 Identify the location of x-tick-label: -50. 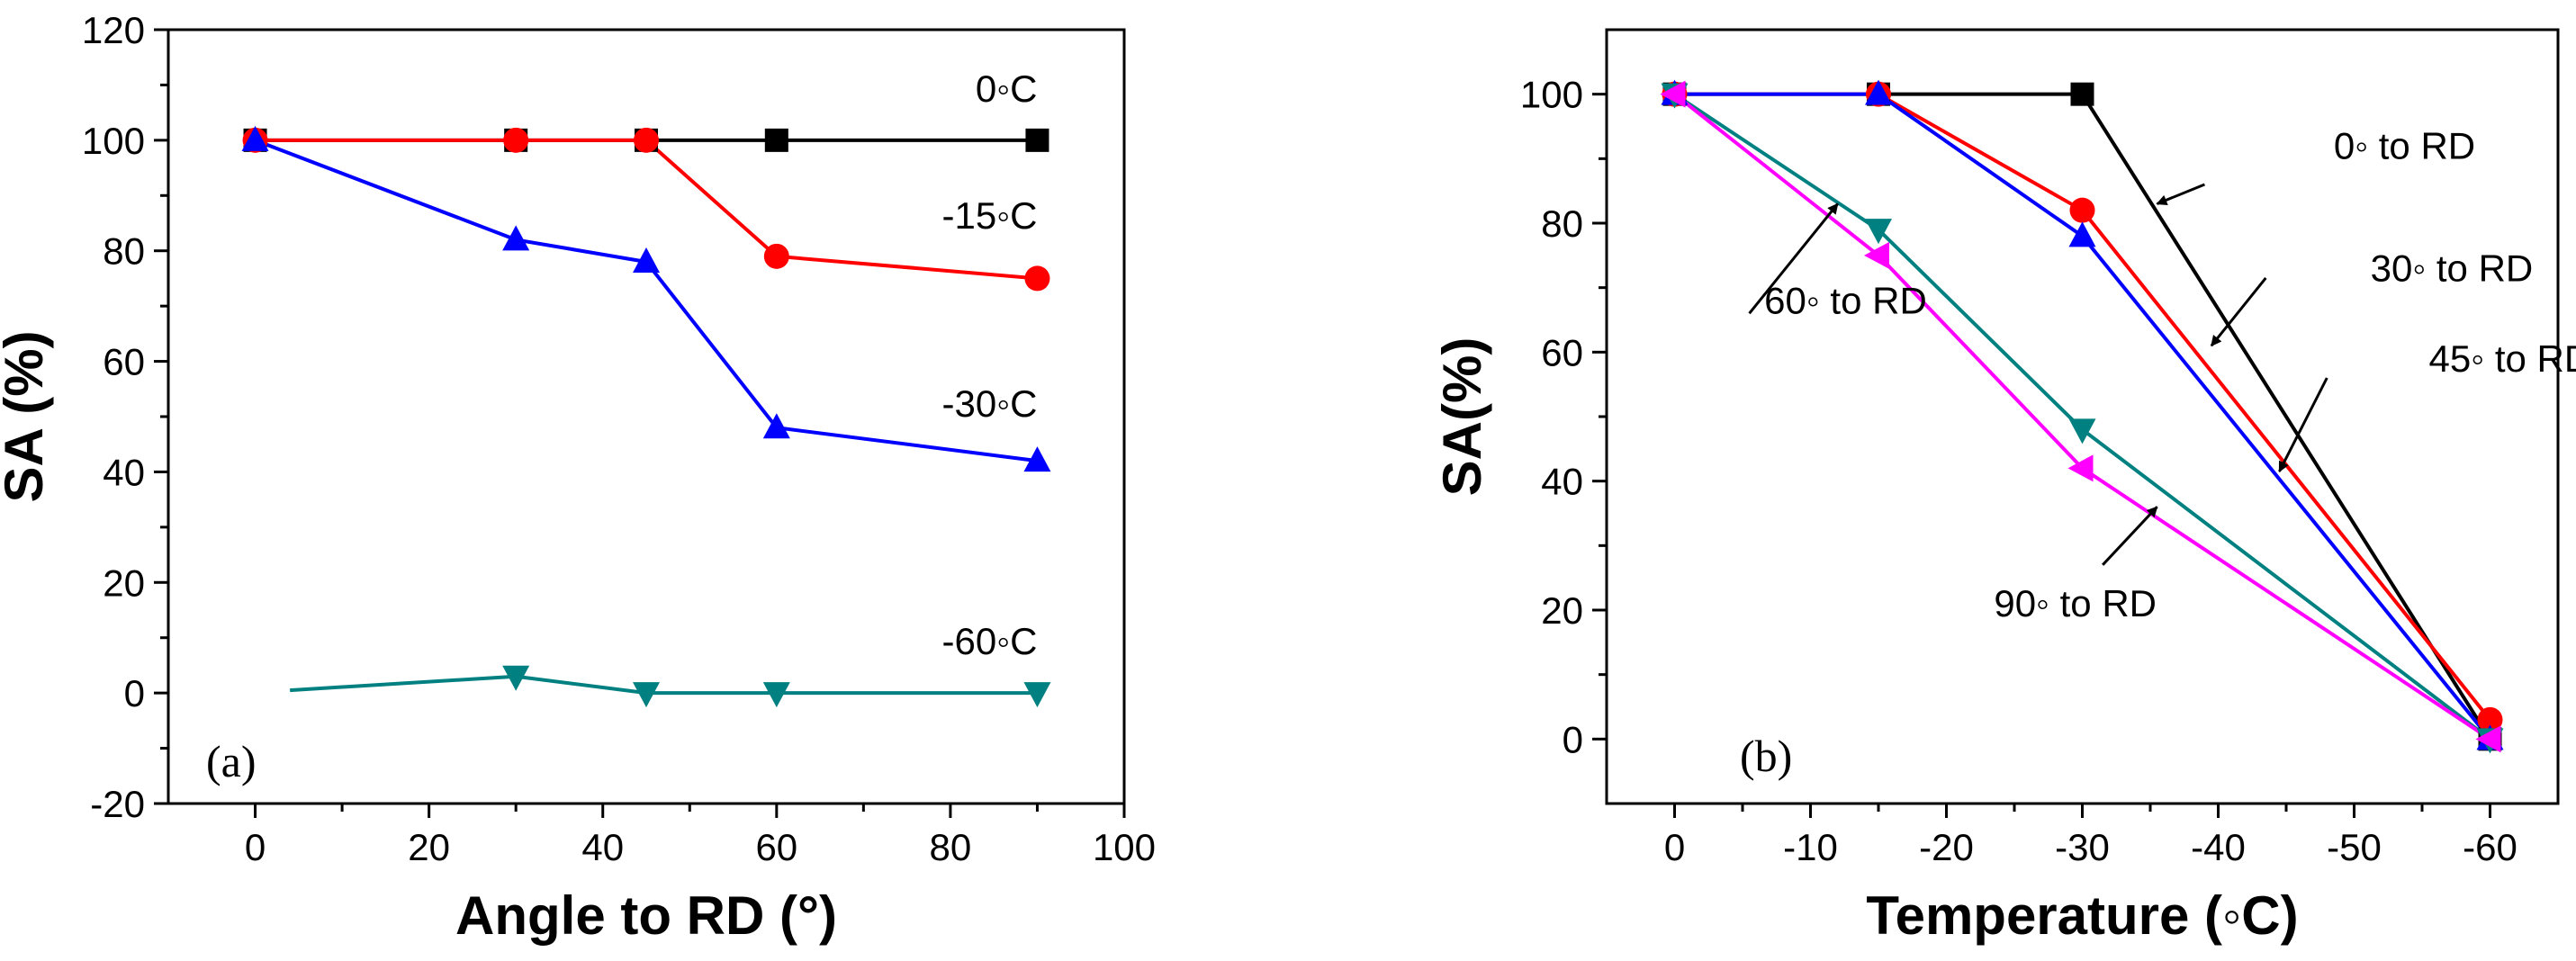
(2354, 847).